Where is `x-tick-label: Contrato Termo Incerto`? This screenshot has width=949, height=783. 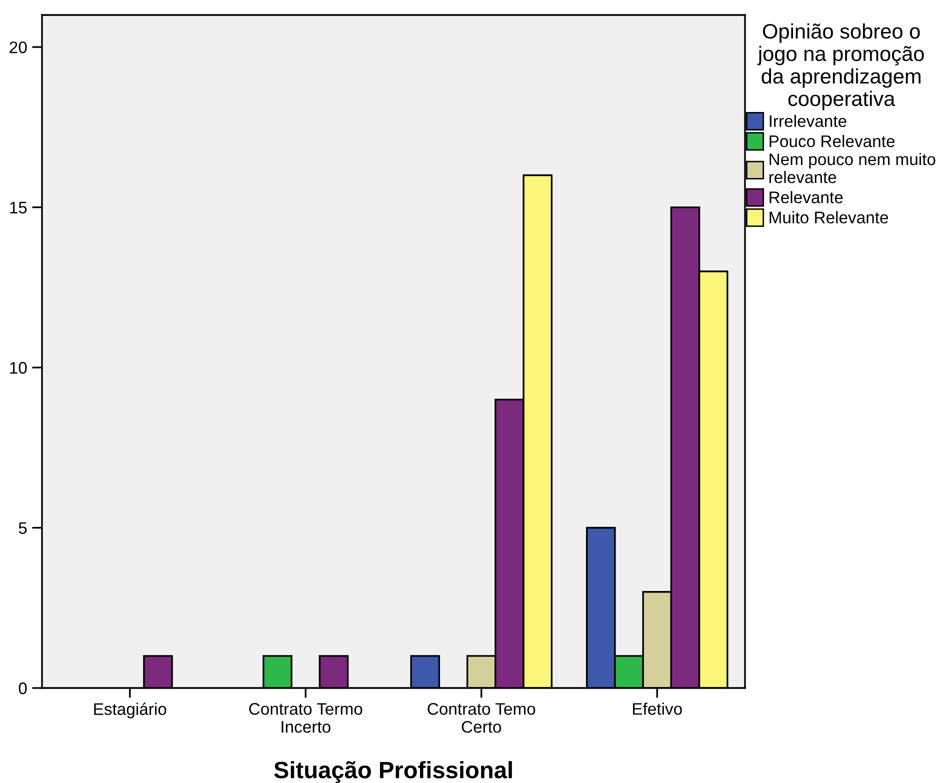
x-tick-label: Contrato Termo Incerto is located at coordinates (305, 718).